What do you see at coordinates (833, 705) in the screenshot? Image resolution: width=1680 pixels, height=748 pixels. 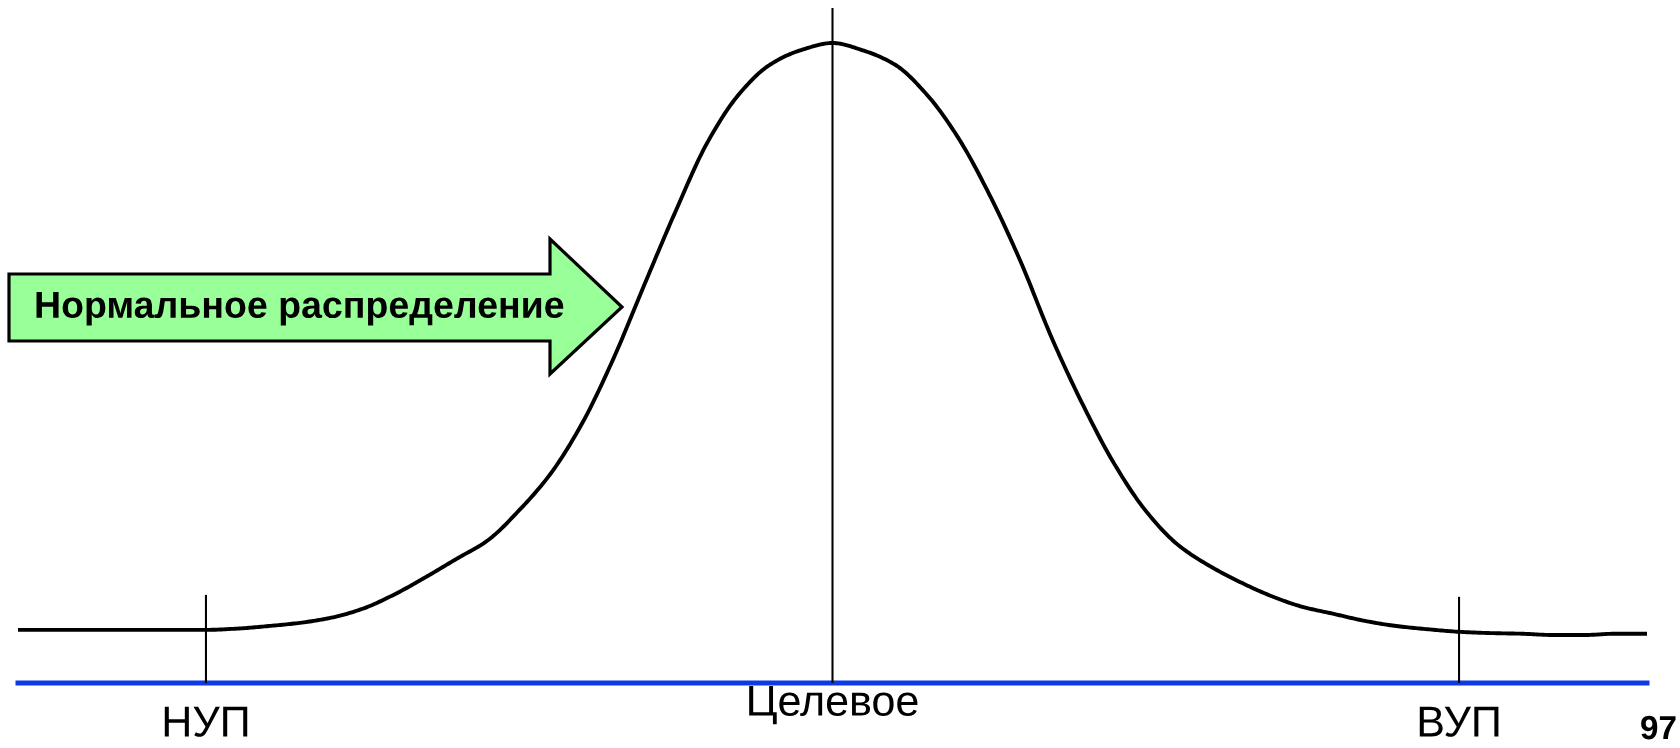 I see `x-tick-label: Целевое` at bounding box center [833, 705].